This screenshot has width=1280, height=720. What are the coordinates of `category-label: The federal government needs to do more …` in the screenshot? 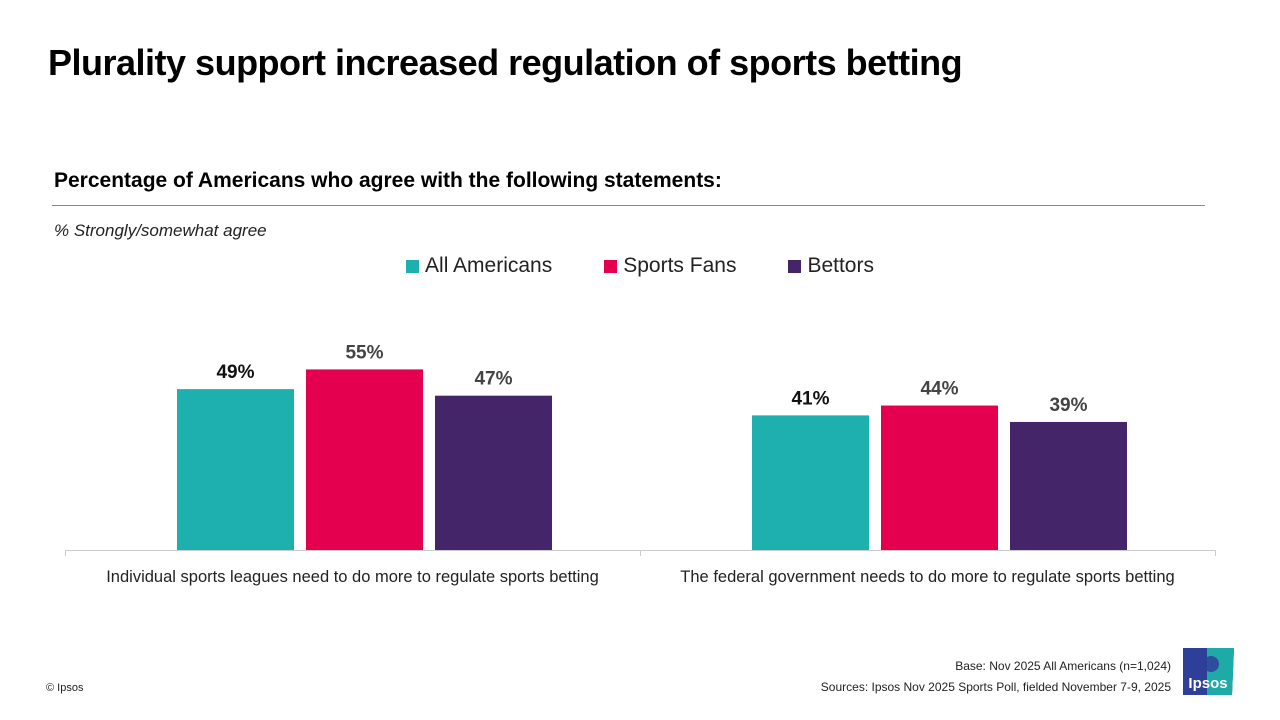 It's located at (927, 577).